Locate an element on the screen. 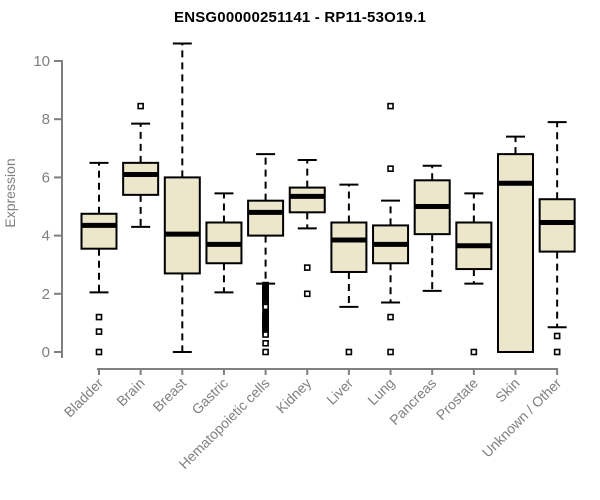  y-tick-label-6: 6 is located at coordinates (46, 177).